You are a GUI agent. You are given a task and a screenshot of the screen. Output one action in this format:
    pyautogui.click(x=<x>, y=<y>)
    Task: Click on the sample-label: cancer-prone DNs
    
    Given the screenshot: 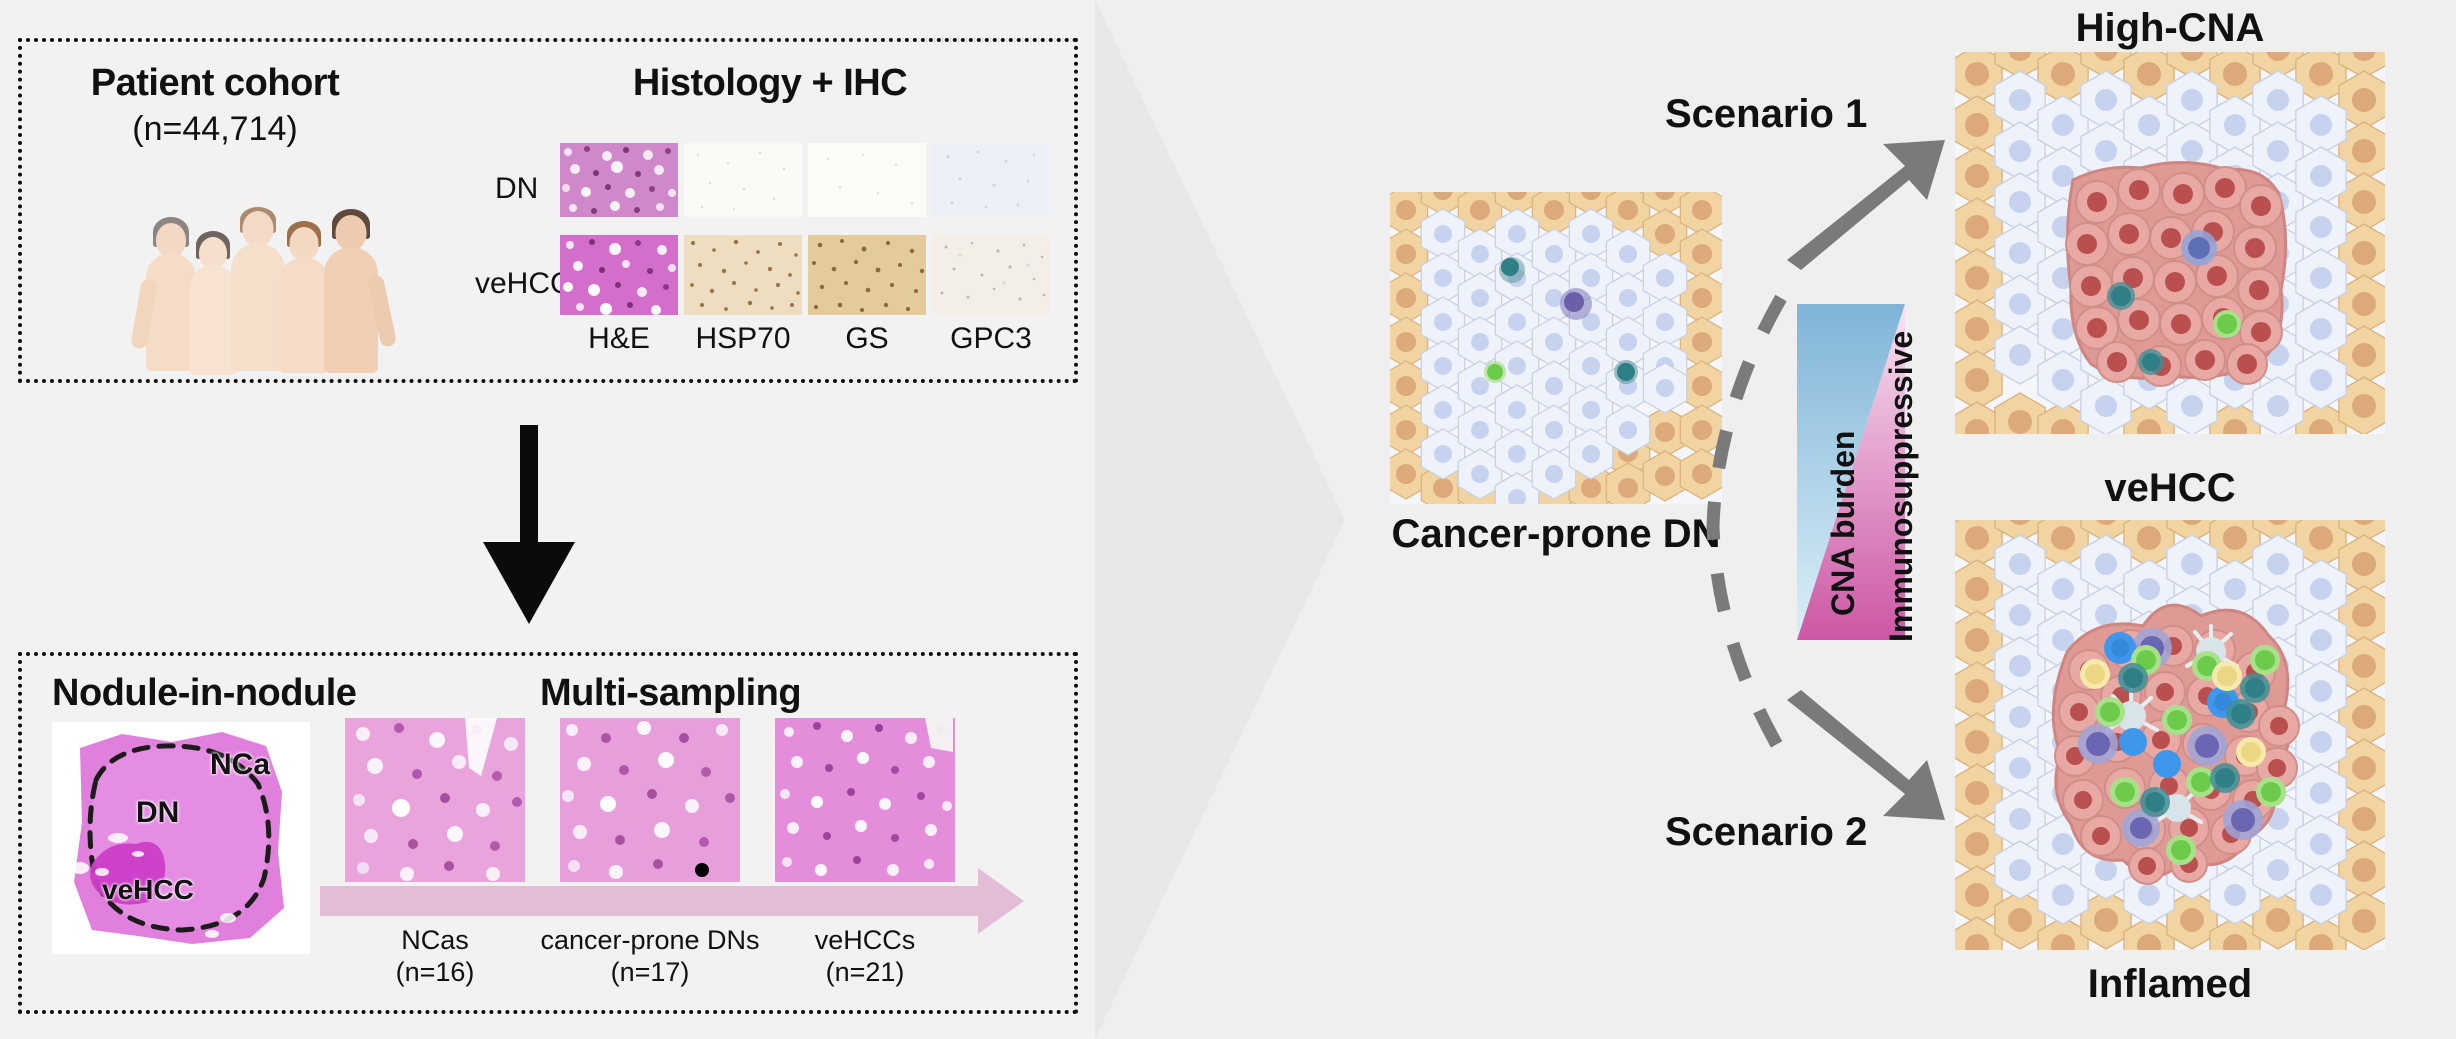 What is the action you would take?
    pyautogui.click(x=650, y=940)
    